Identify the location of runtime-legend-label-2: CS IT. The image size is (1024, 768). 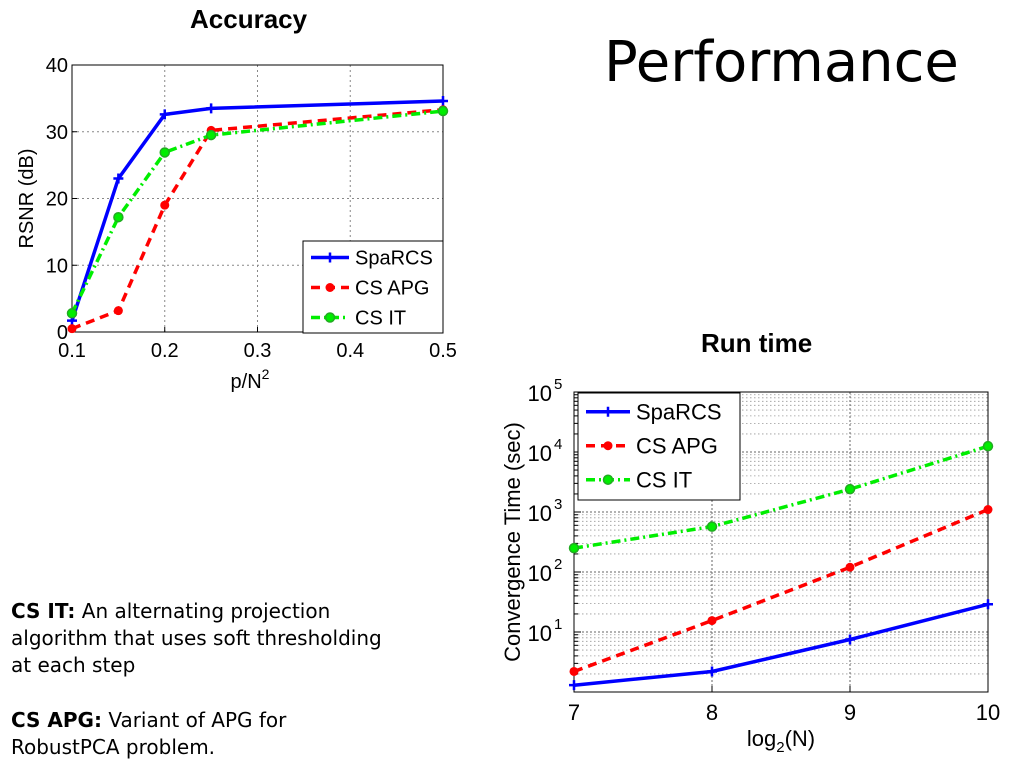
(664, 480).